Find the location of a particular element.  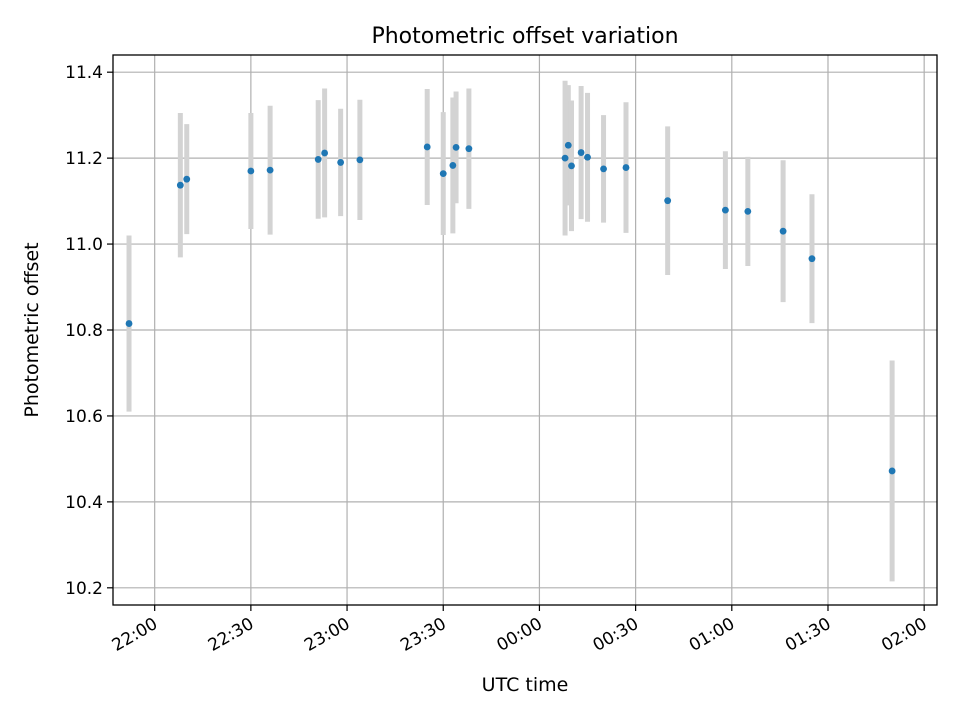

y-tick-label: 10.4 is located at coordinates (84, 503).